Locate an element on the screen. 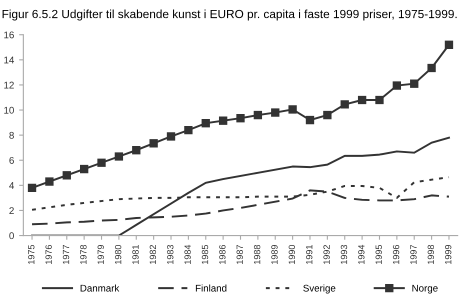 This screenshot has width=467, height=302. chart-title: Figur 6.5.2 Udgifter til skabende kunst i EURO pr. capita i faste 1999 priser, 1975-1999. is located at coordinates (229, 15).